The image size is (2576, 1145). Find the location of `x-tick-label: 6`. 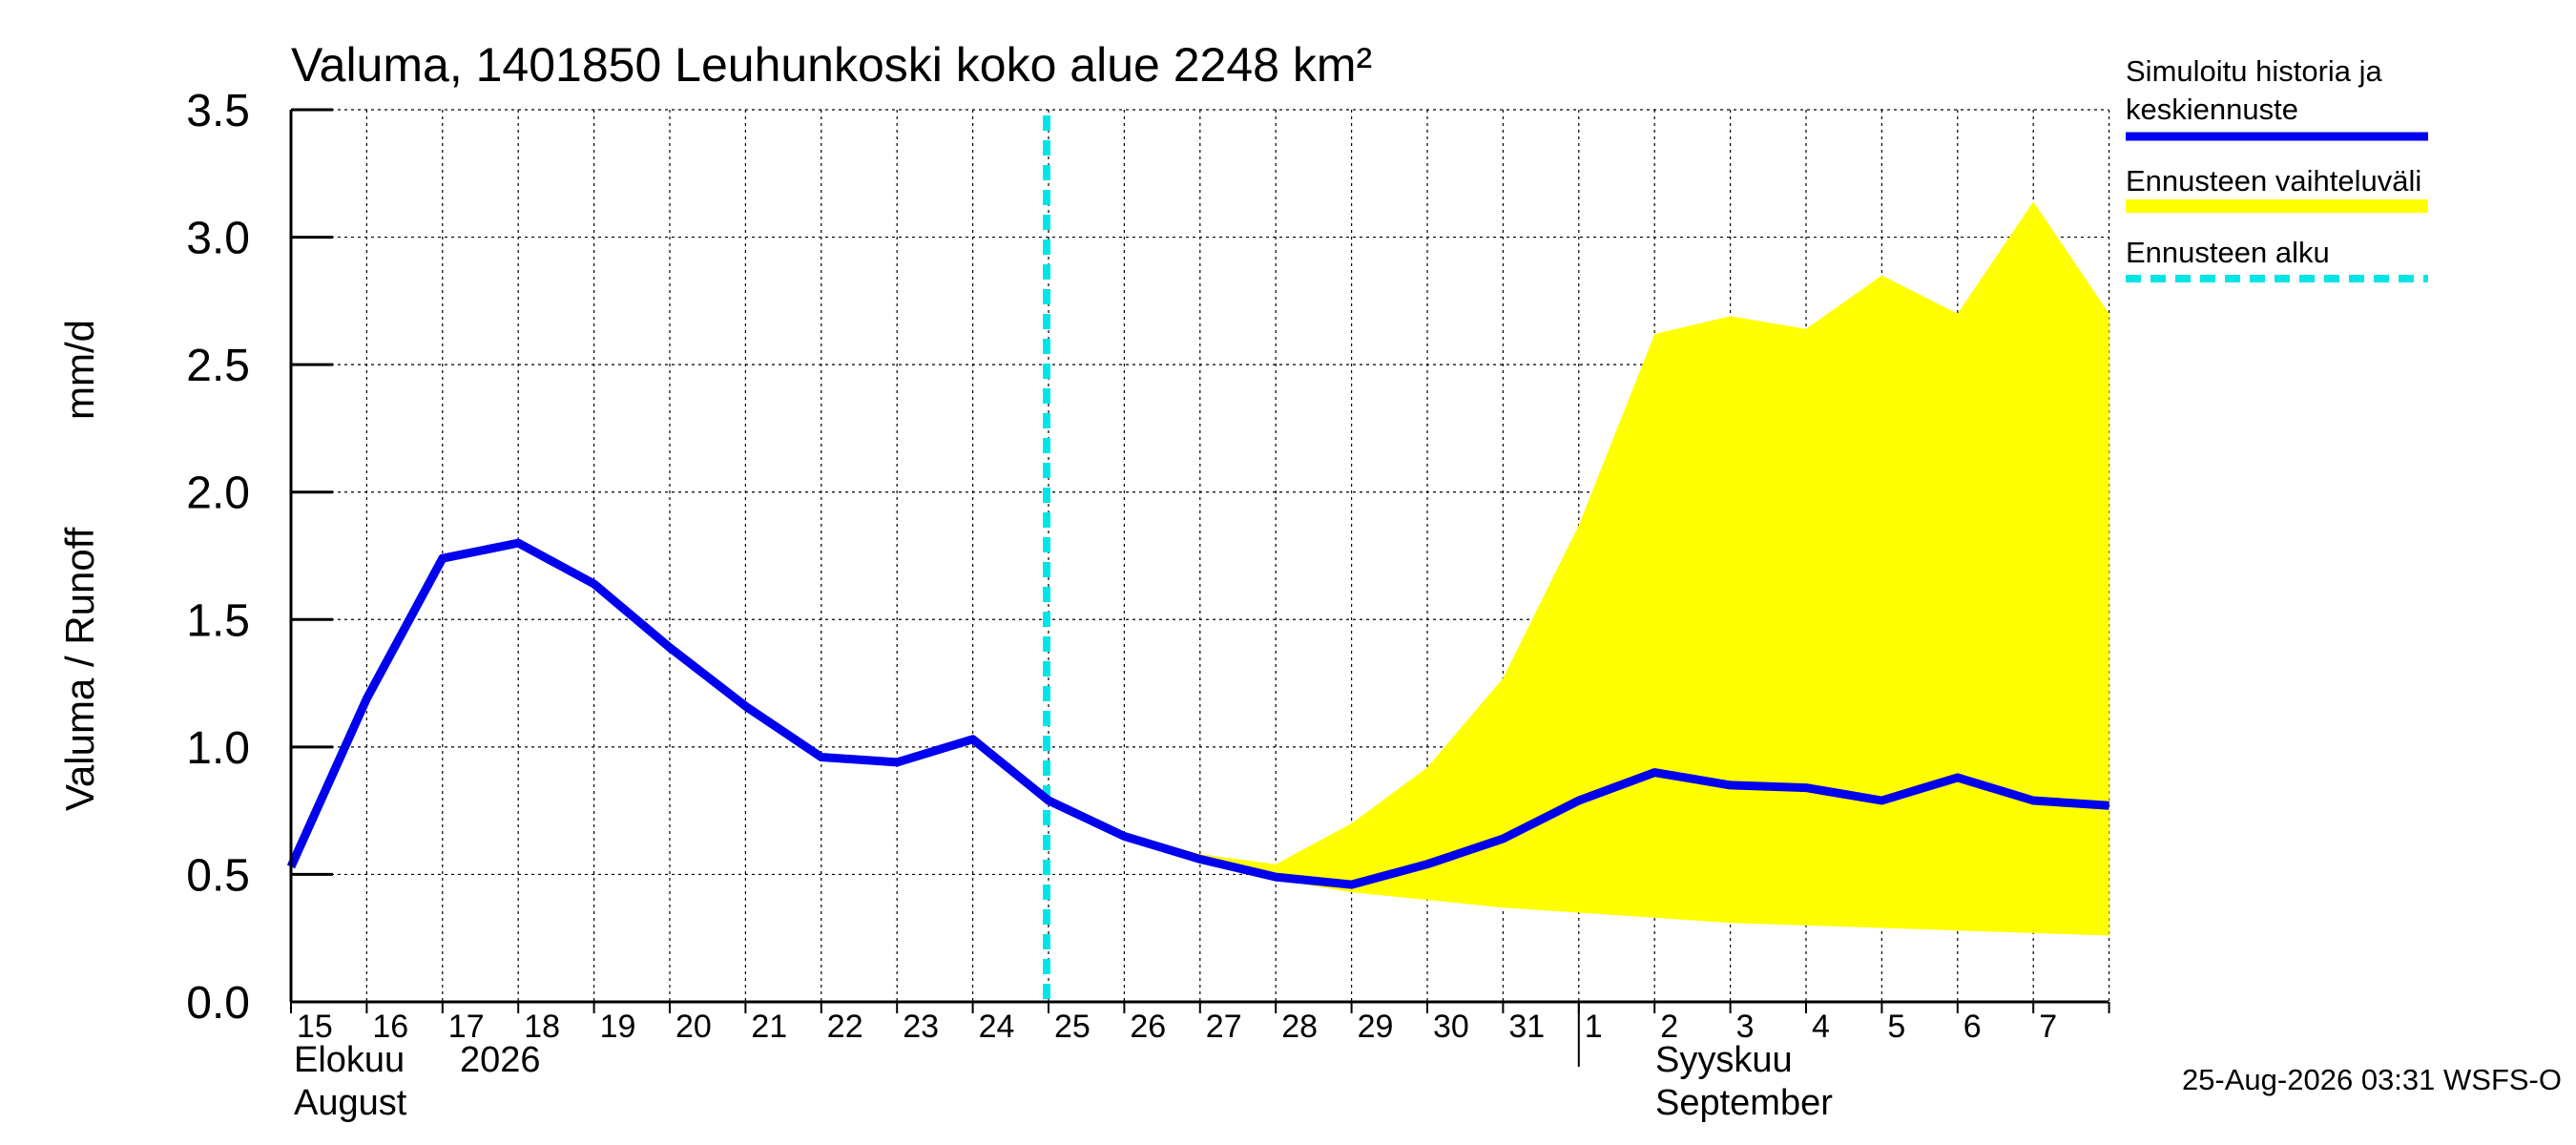

x-tick-label: 6 is located at coordinates (1972, 1027).